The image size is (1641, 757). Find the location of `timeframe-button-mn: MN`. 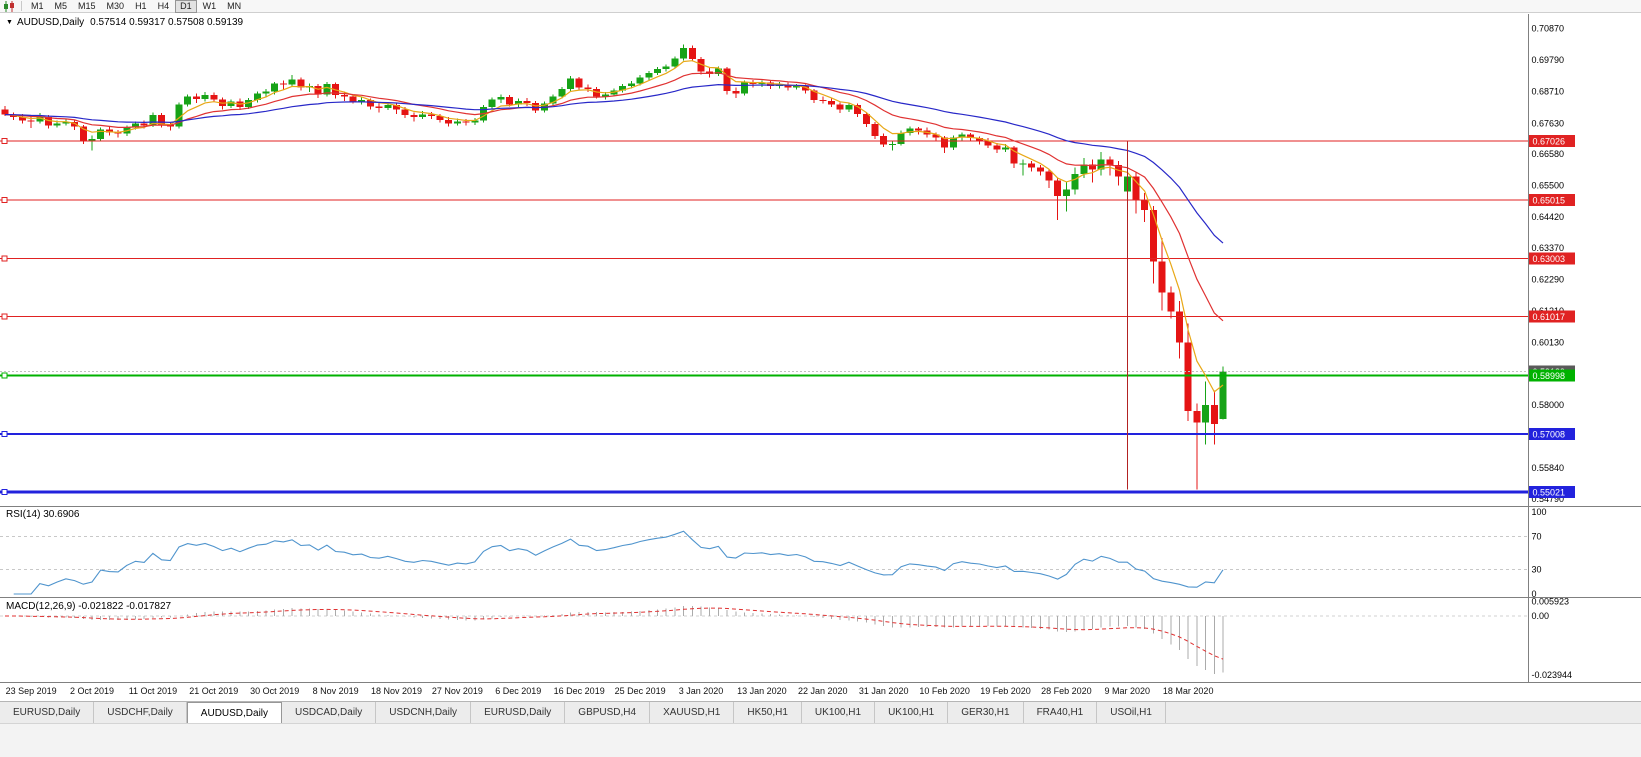

timeframe-button-mn: MN is located at coordinates (234, 5).